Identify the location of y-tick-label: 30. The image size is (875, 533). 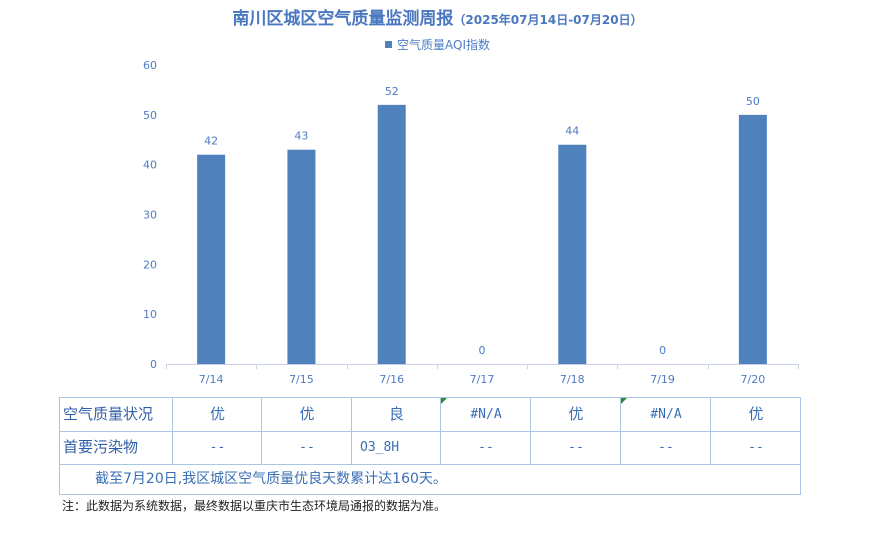
(150, 215).